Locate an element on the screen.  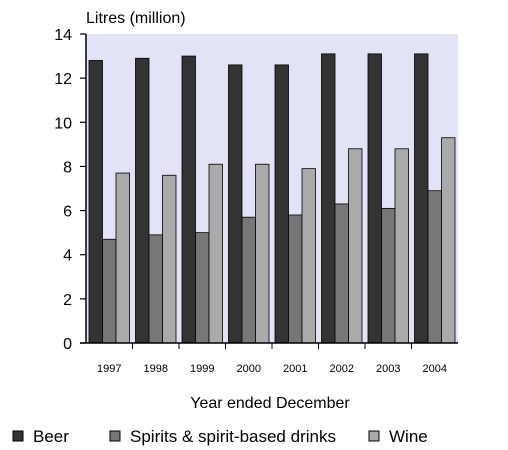
bar-beer-1999 is located at coordinates (188, 199).